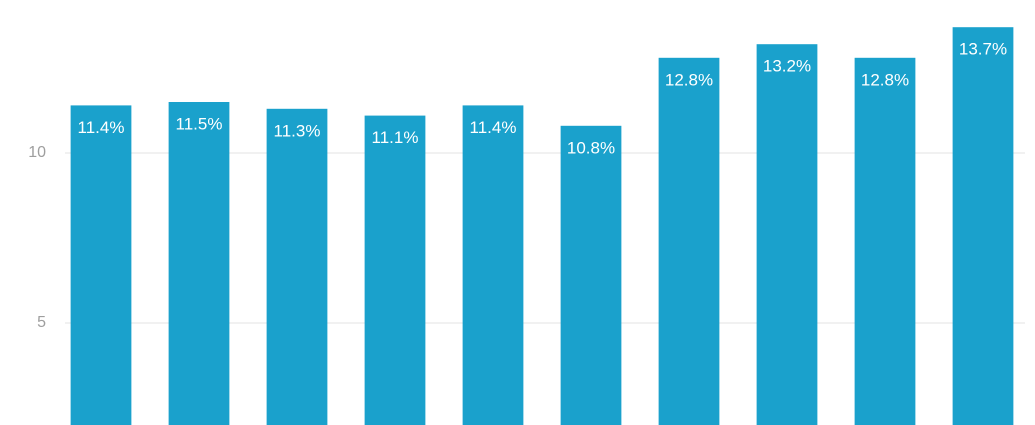  I want to click on value-label: 13.2%, so click(787, 66).